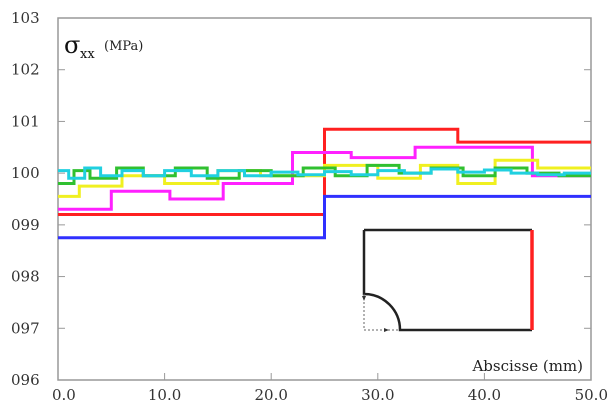 Image resolution: width=615 pixels, height=407 pixels. What do you see at coordinates (64, 395) in the screenshot?
I see `x-tick-label: 0.0` at bounding box center [64, 395].